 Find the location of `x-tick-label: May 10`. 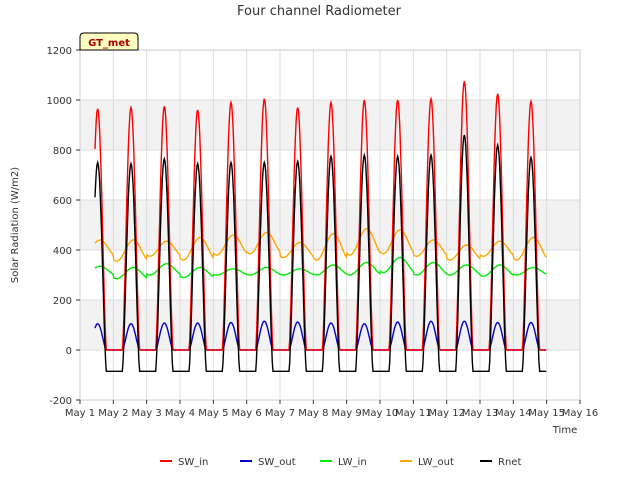

x-tick-label: May 10 is located at coordinates (380, 413).